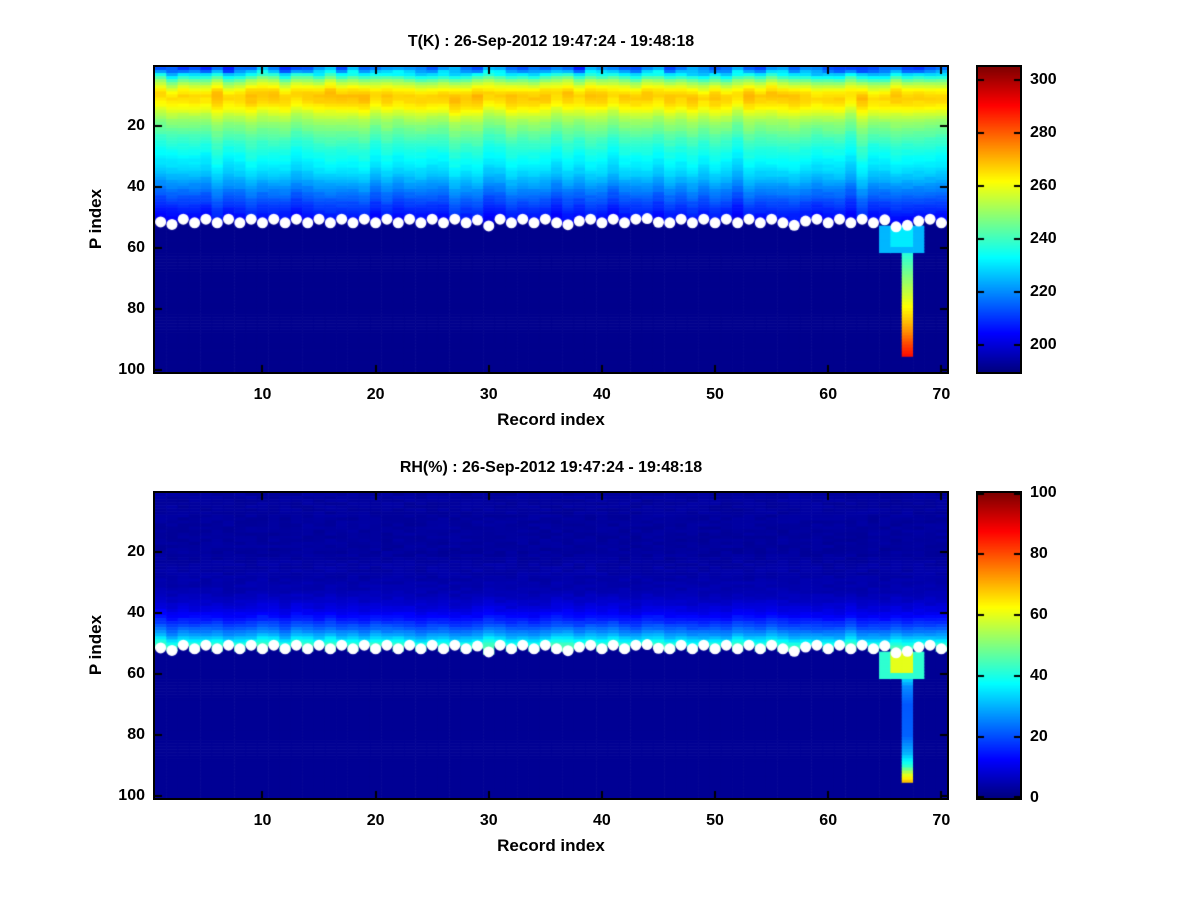  I want to click on temperature-x-tick-label: 20, so click(375, 394).